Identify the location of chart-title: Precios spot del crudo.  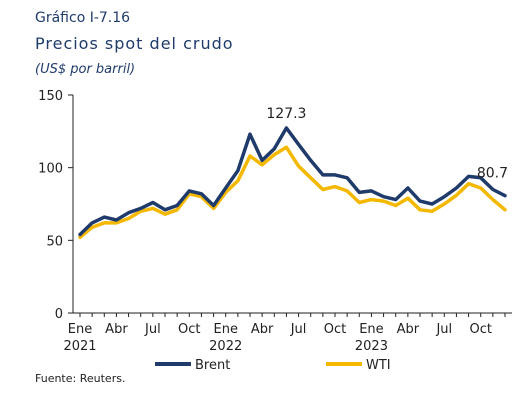
(134, 43).